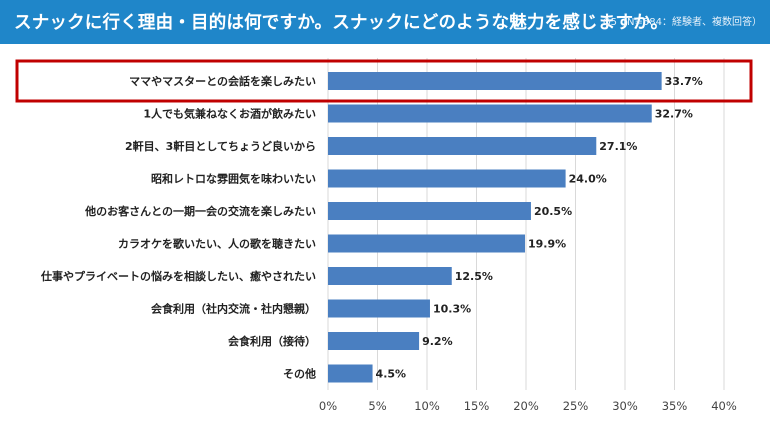 The width and height of the screenshot is (770, 431). I want to click on category-label: 仕事やプライベートの悩みを相談したい、癒やされたい, so click(178, 276).